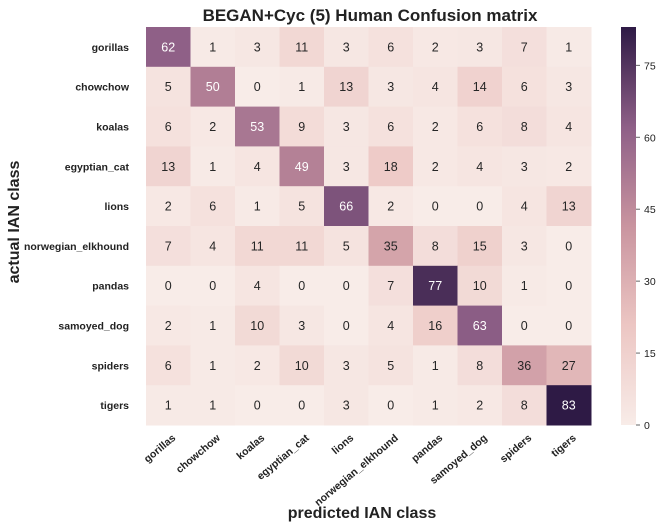 Image resolution: width=664 pixels, height=529 pixels. Describe the element at coordinates (628, 226) in the screenshot. I see `colorbar-gradient` at that location.